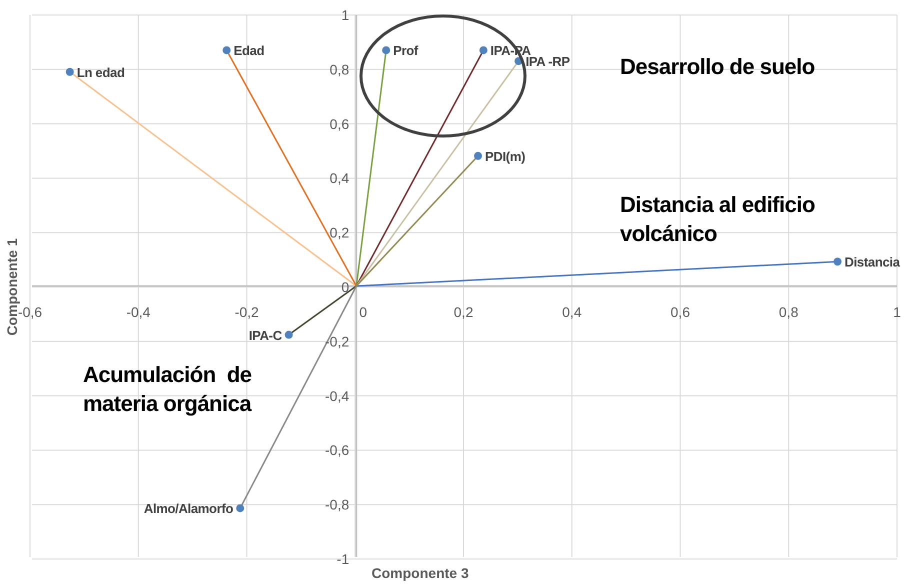 Image resolution: width=917 pixels, height=587 pixels. What do you see at coordinates (345, 15) in the screenshot?
I see `y-tick-label: 1` at bounding box center [345, 15].